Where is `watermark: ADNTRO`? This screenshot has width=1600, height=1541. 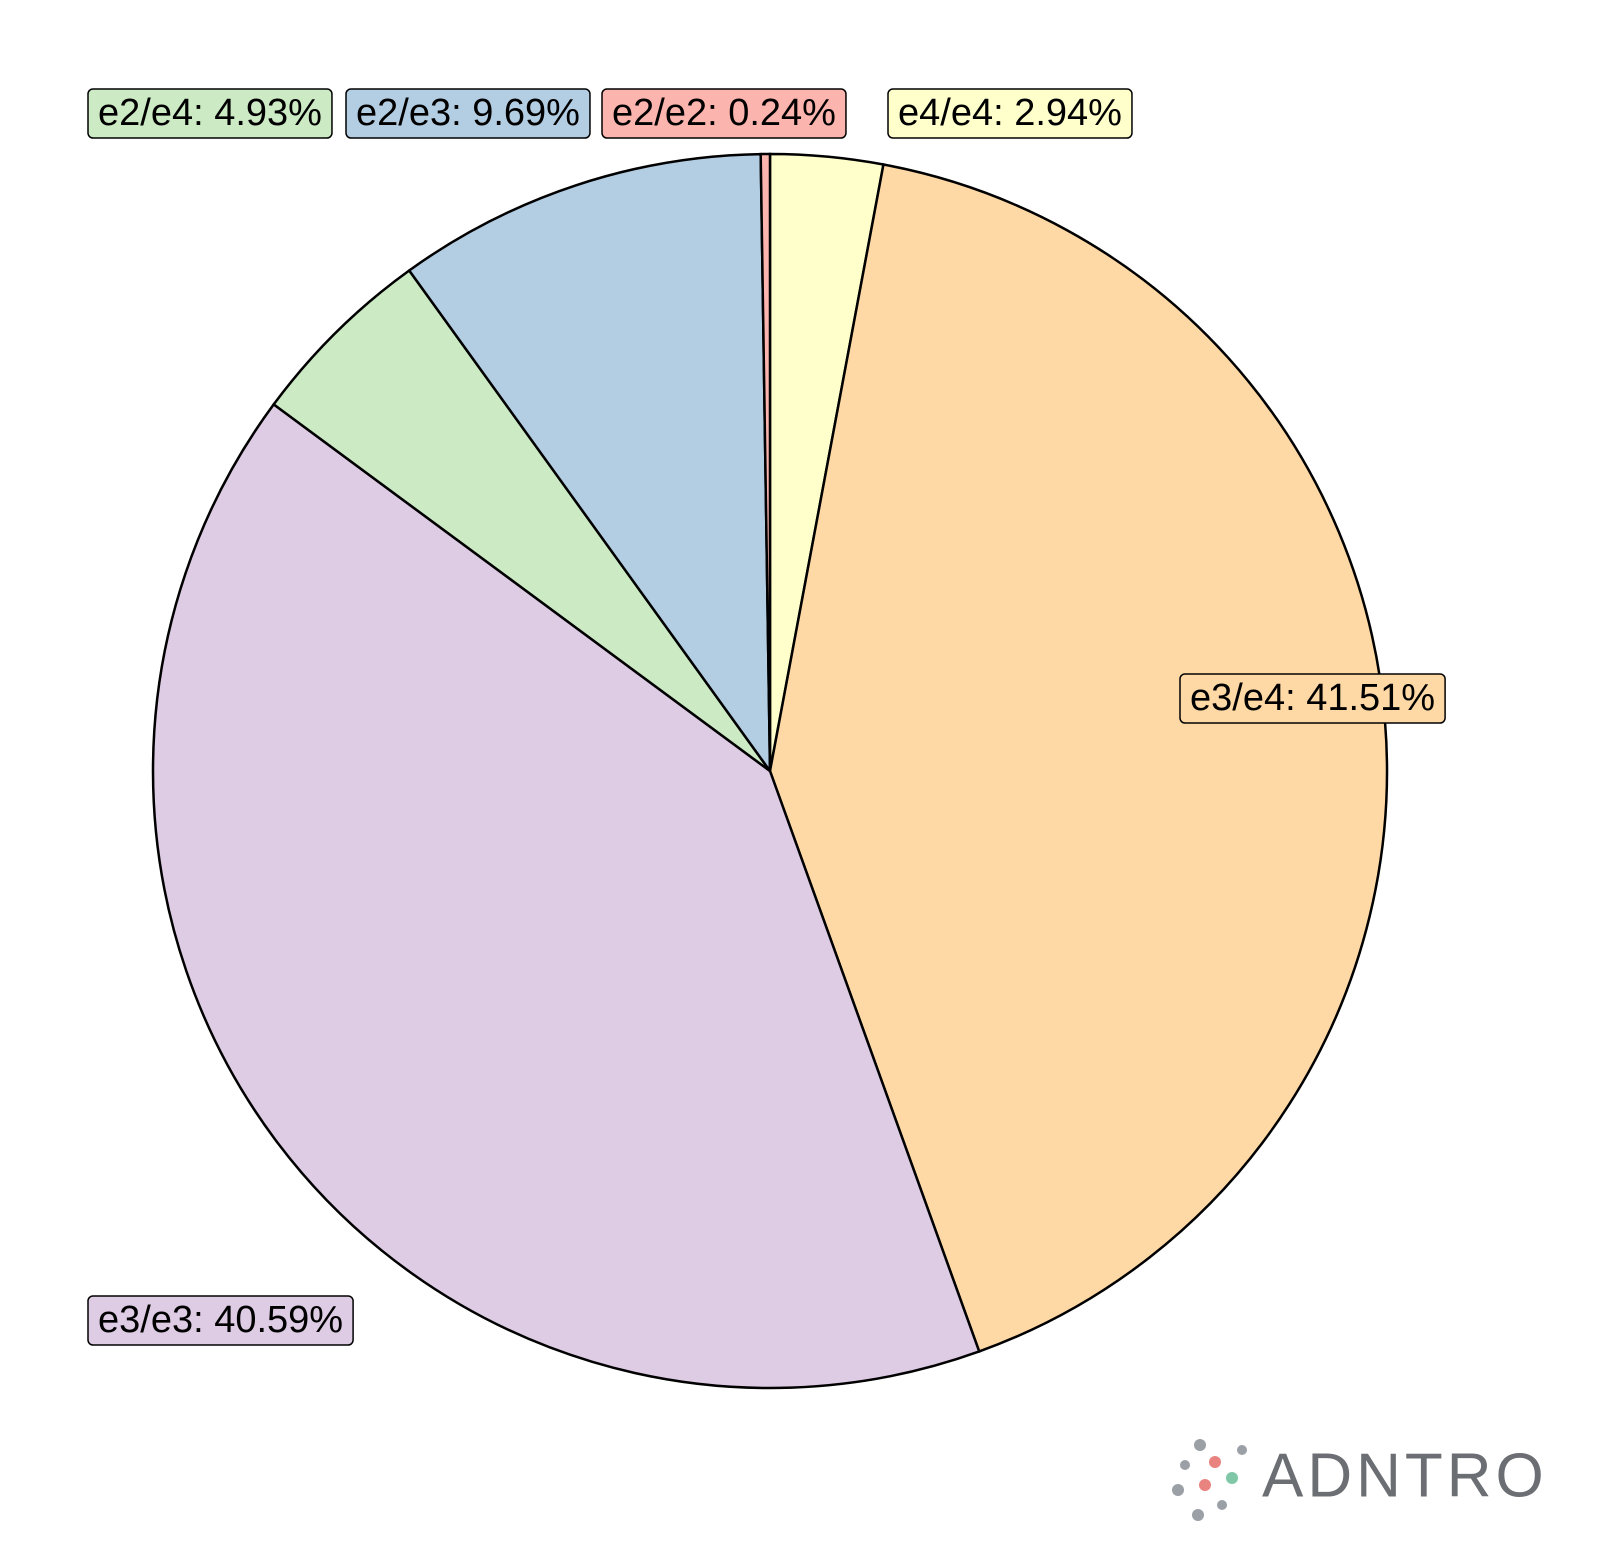
watermark: ADNTRO is located at coordinates (1405, 1475).